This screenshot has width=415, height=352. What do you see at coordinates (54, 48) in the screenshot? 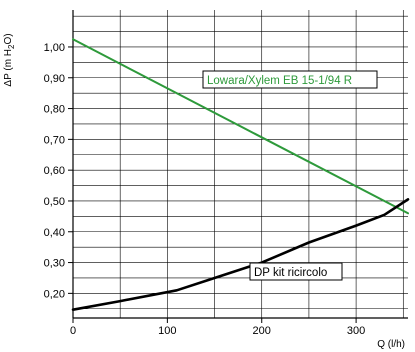
I see `y-tick-label: 1,00` at bounding box center [54, 48].